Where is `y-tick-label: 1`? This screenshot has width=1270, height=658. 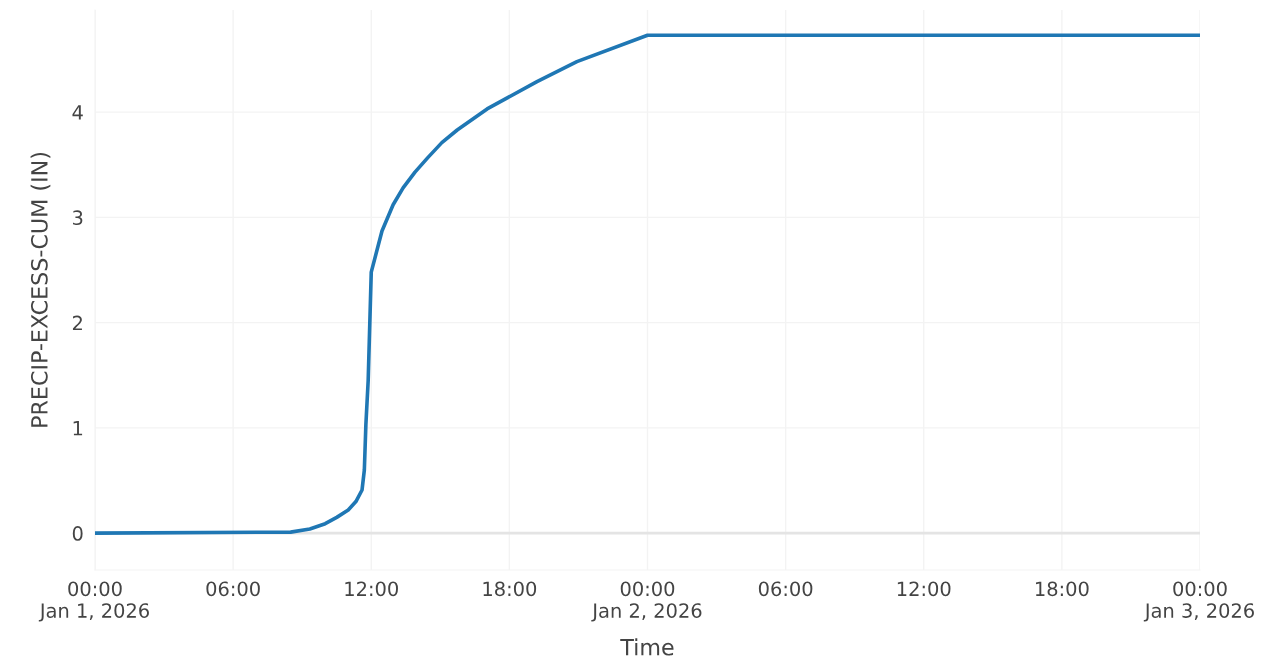 y-tick-label: 1 is located at coordinates (78, 428).